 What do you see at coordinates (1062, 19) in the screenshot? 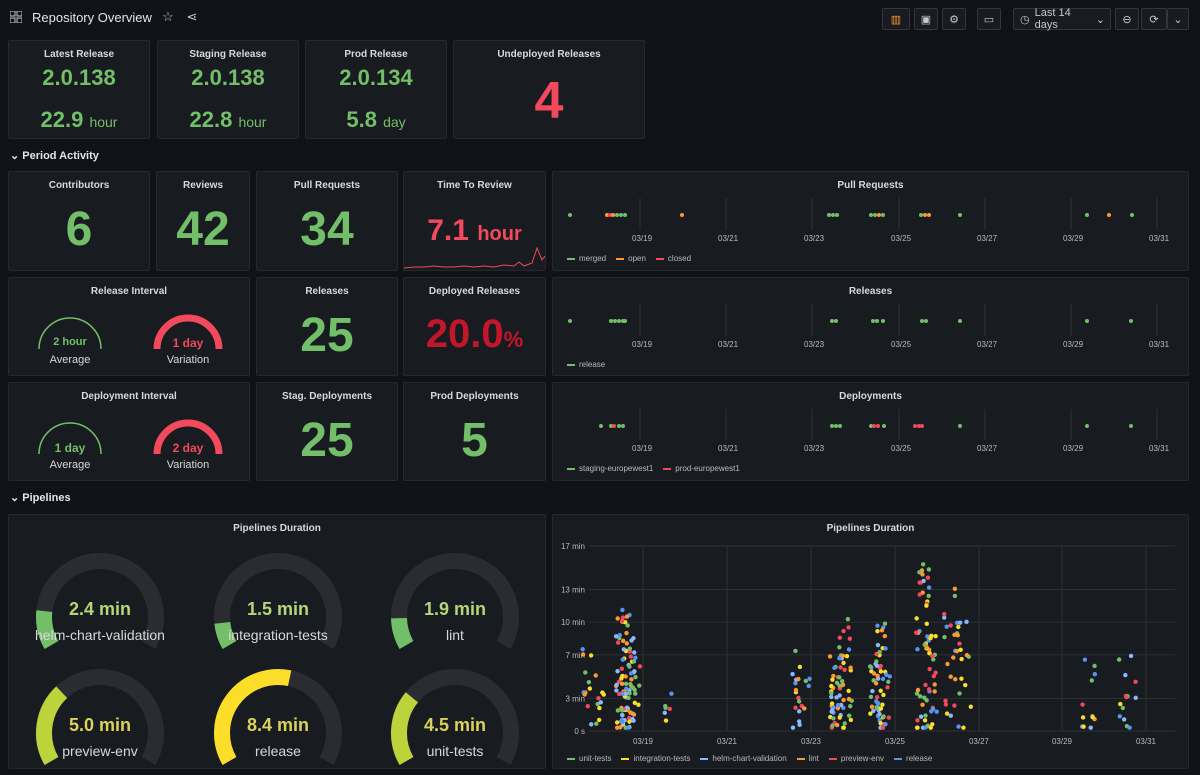
I see `time-range-picker: ◷ Last 14 days ⌄` at bounding box center [1062, 19].